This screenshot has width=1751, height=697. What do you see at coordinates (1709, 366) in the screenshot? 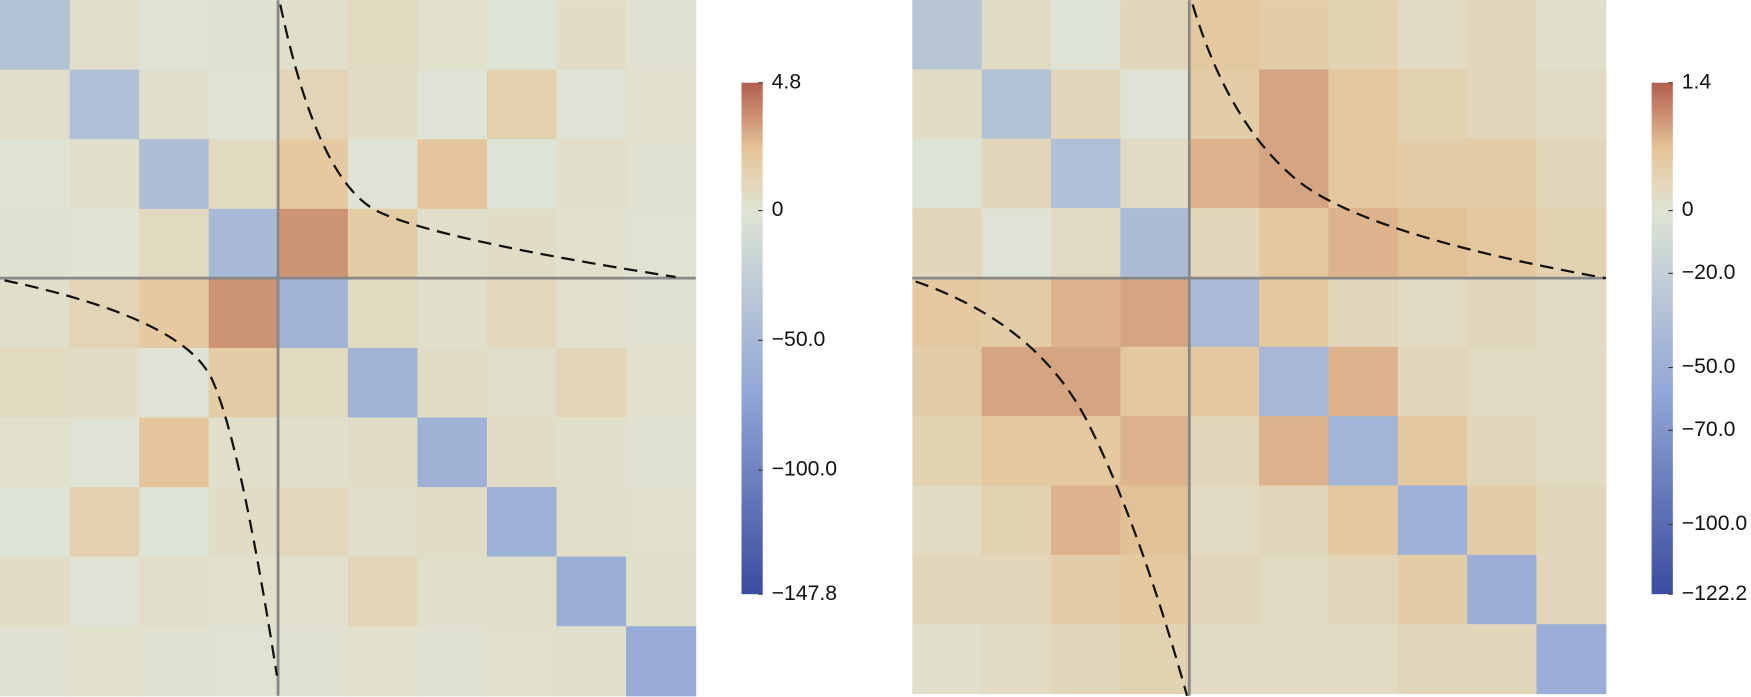
I see `colorbar-tick-label: −50.0` at bounding box center [1709, 366].